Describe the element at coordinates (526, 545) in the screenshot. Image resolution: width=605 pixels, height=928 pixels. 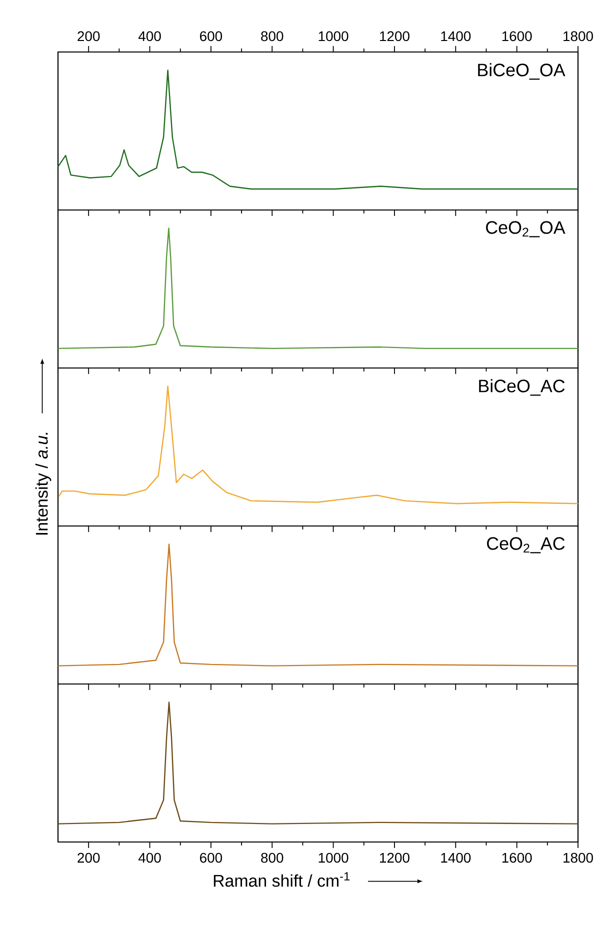
I see `text: CeO$_{2}$_AC` at that location.